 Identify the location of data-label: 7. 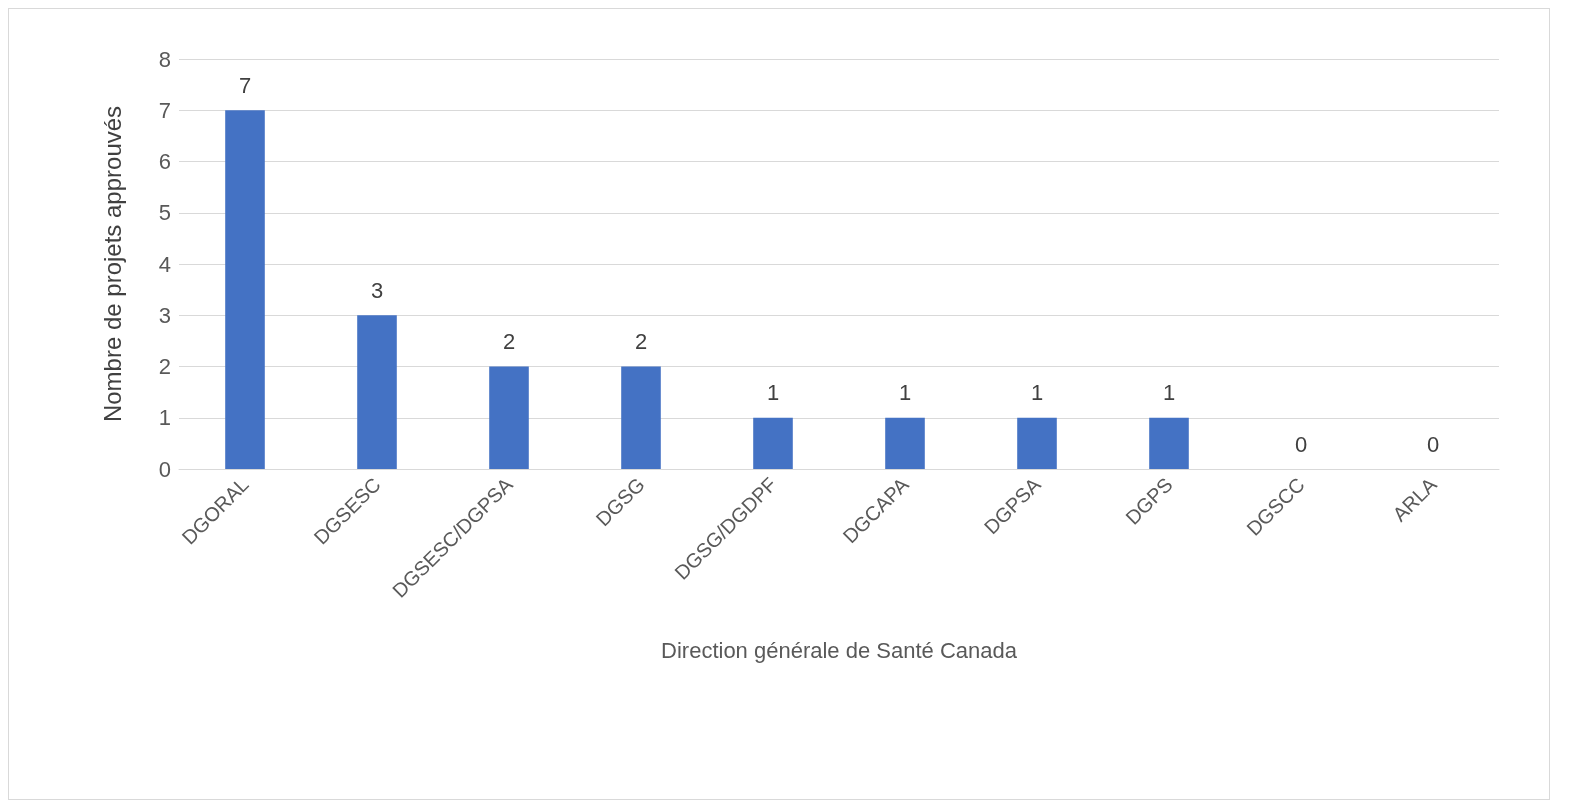
(245, 85).